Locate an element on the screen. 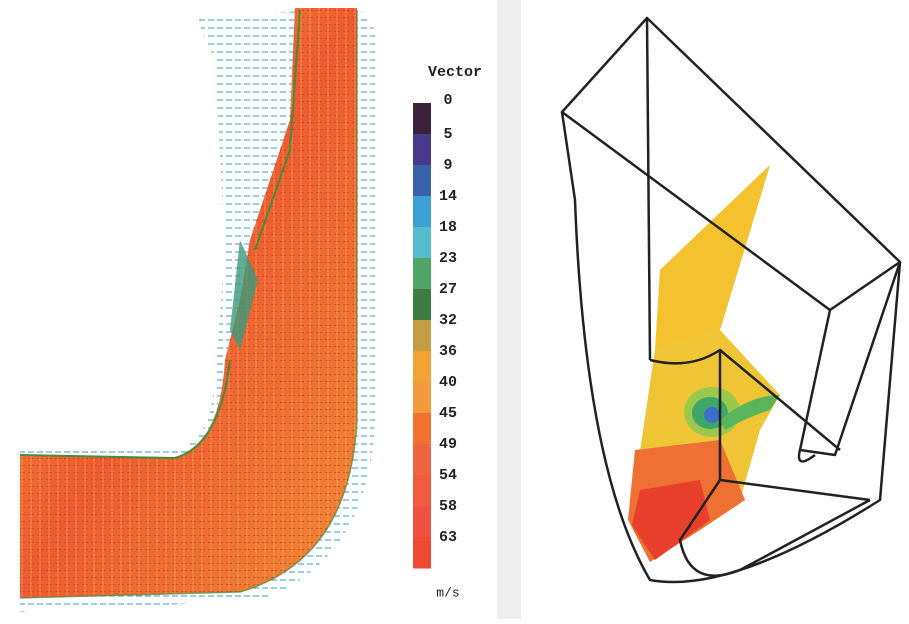 This screenshot has width=909, height=624. colorbar-tick-label: 40 is located at coordinates (448, 382).